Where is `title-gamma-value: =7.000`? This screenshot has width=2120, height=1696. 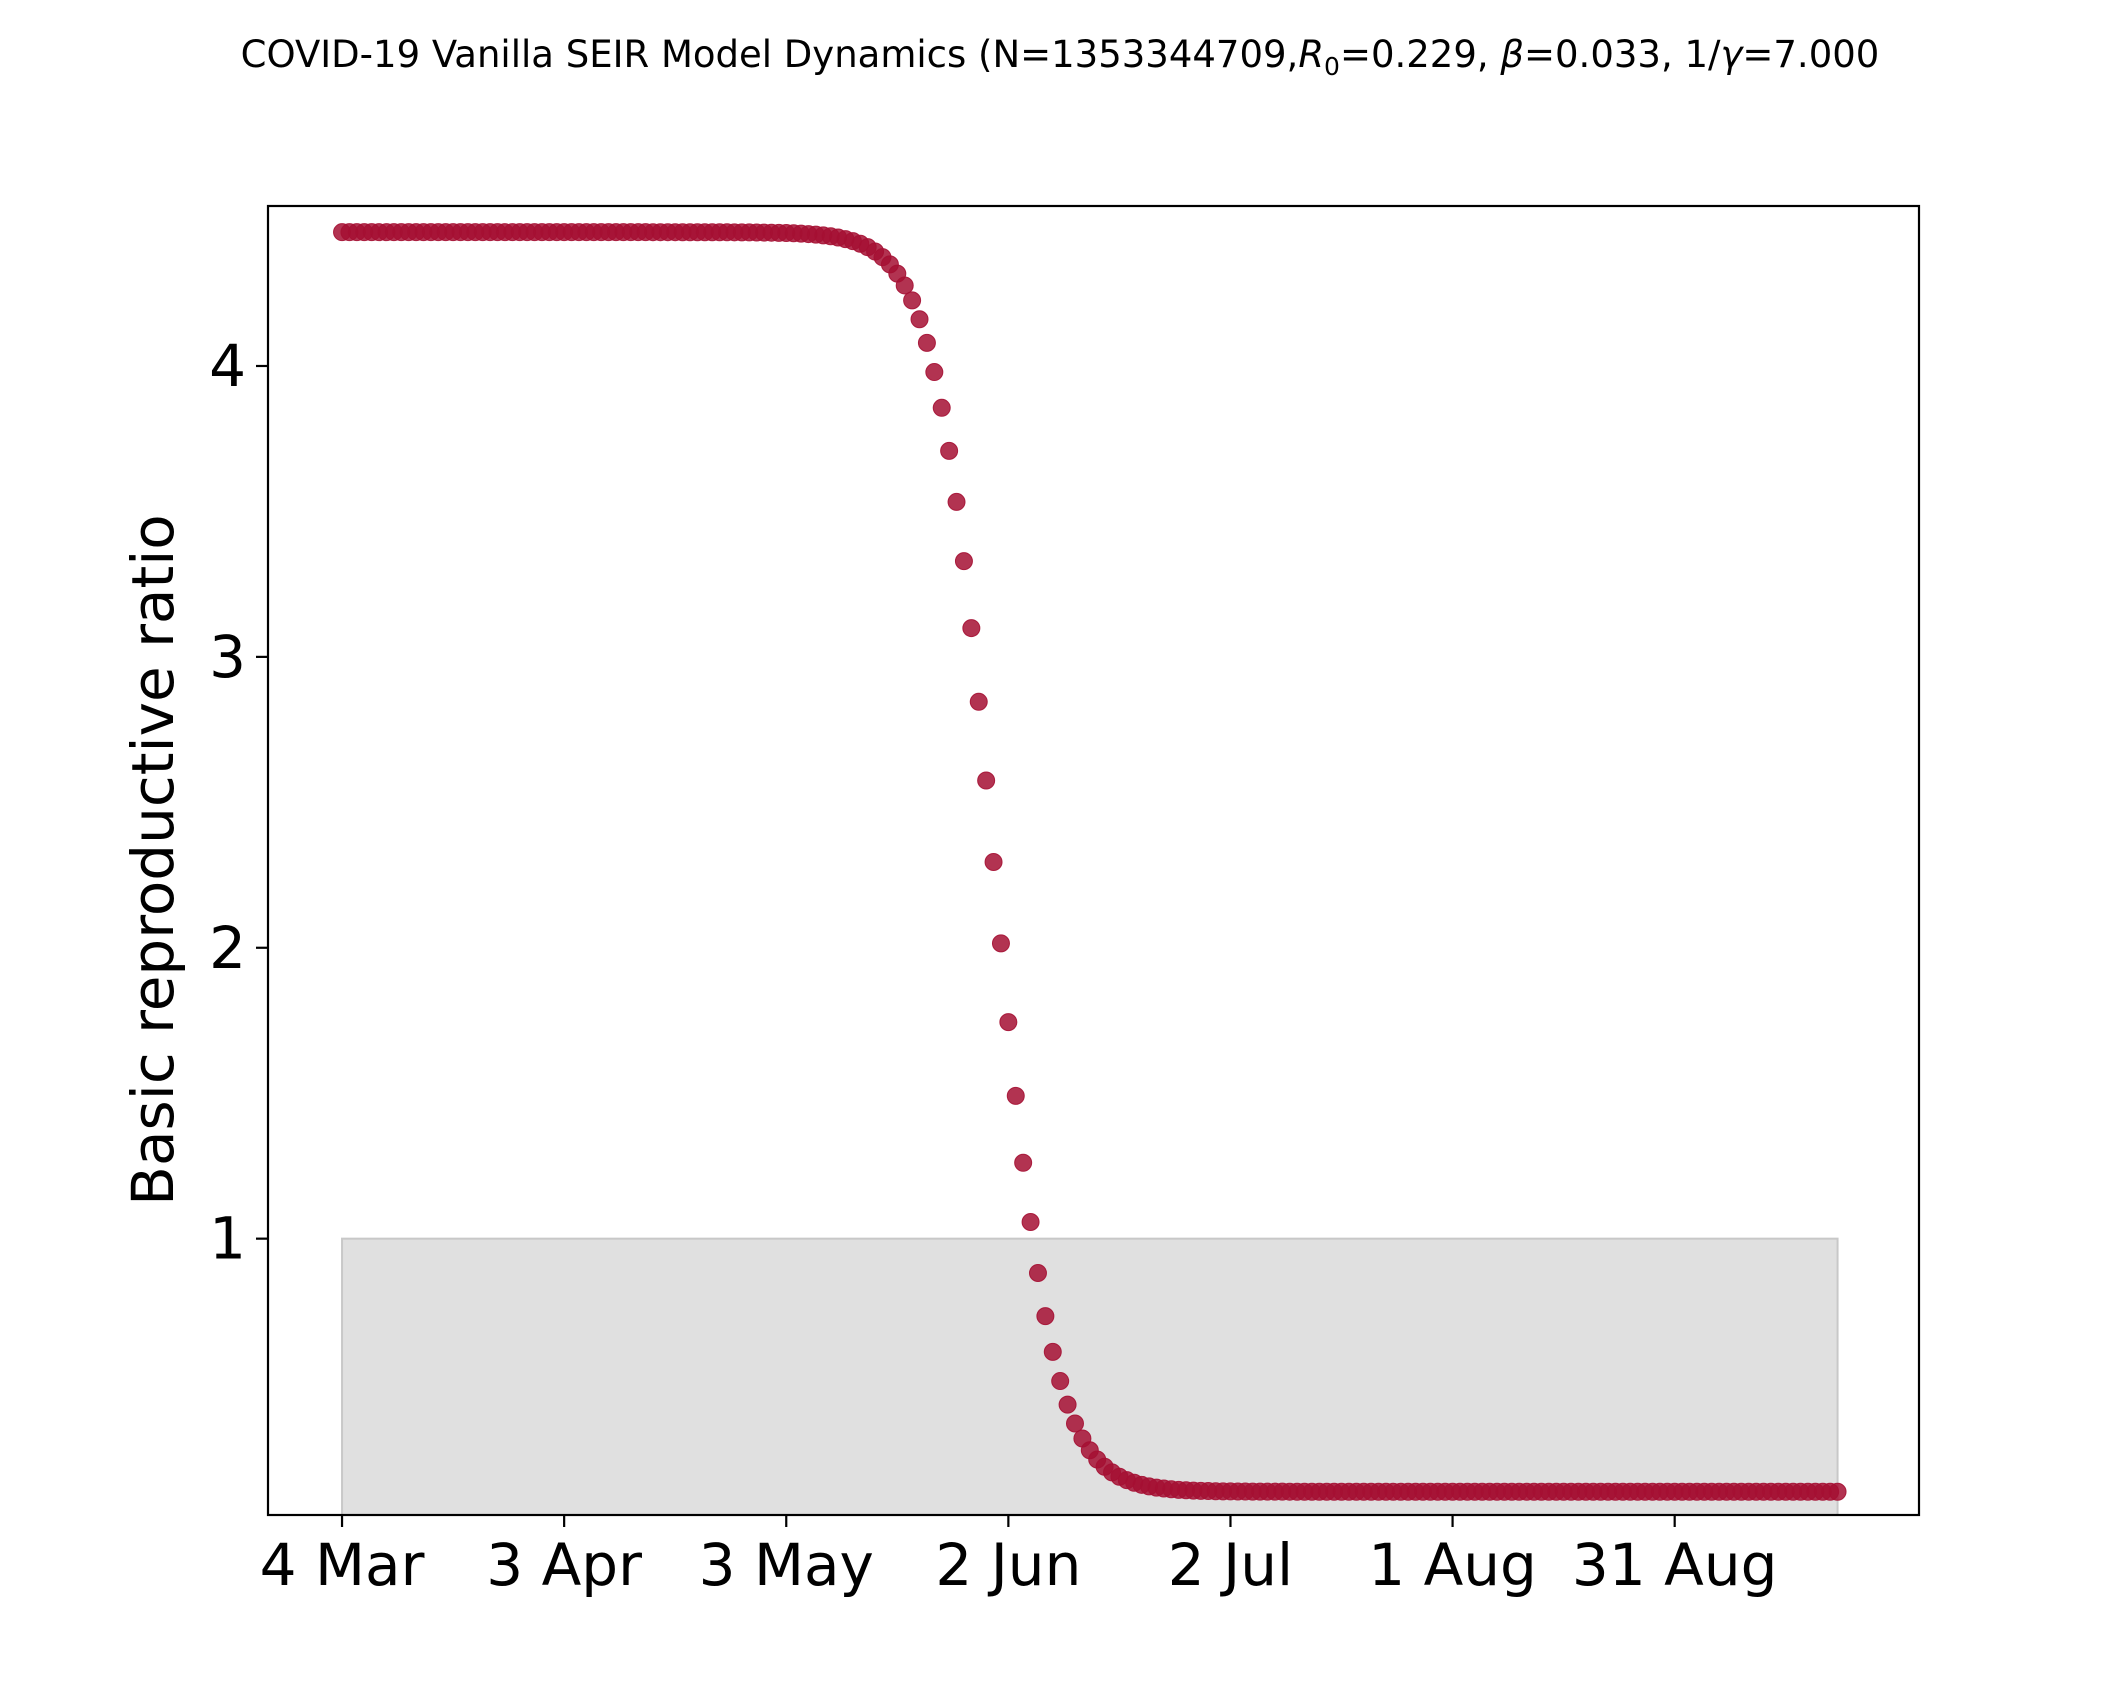 title-gamma-value: =7.000 is located at coordinates (1810, 54).